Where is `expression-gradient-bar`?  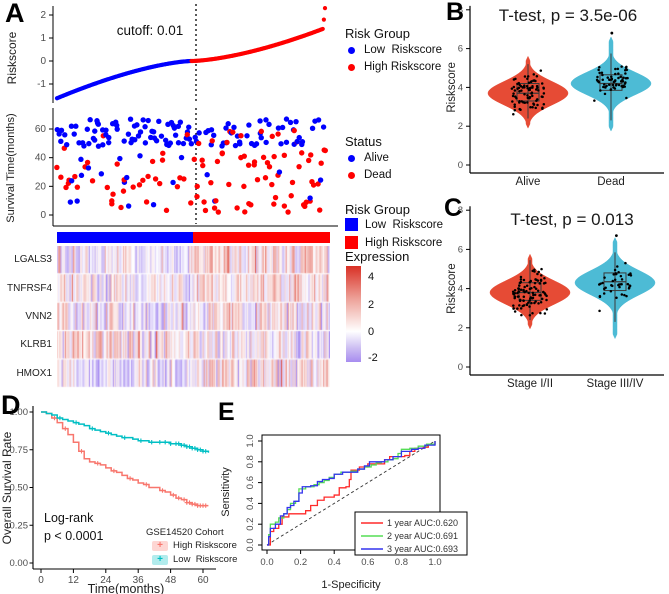 expression-gradient-bar is located at coordinates (353, 314).